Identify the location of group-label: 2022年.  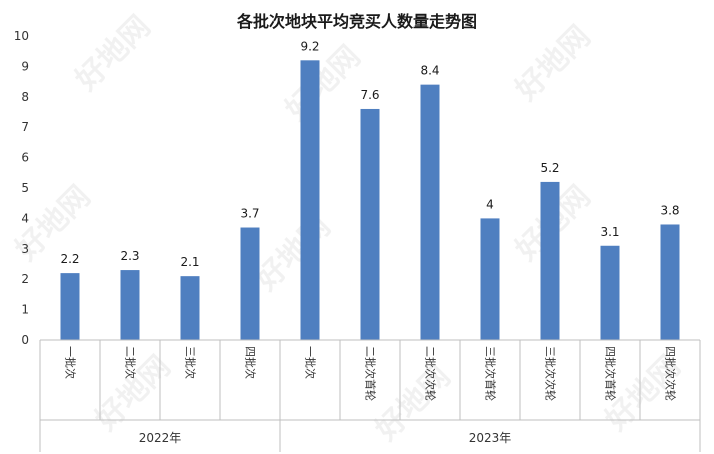
(160, 438).